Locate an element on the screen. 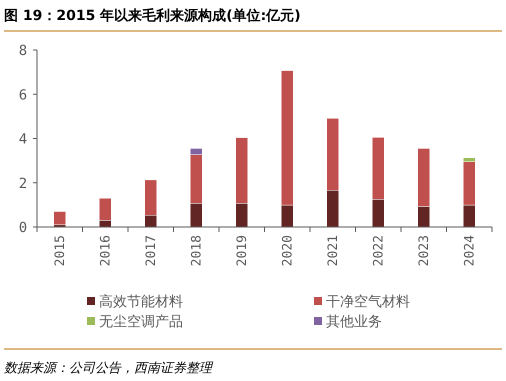  ytick: 0 is located at coordinates (23, 228).